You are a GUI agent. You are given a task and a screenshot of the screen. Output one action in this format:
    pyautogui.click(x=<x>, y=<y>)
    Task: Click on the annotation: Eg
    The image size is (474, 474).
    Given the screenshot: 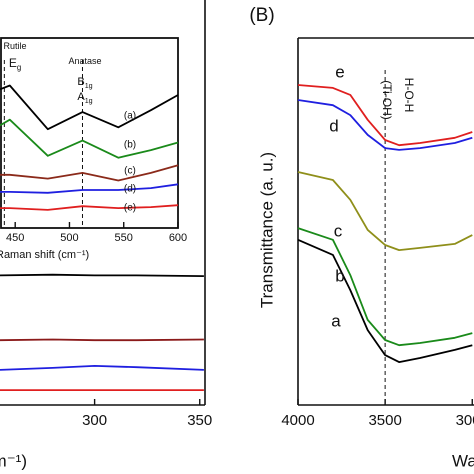 What is the action you would take?
    pyautogui.click(x=15, y=64)
    